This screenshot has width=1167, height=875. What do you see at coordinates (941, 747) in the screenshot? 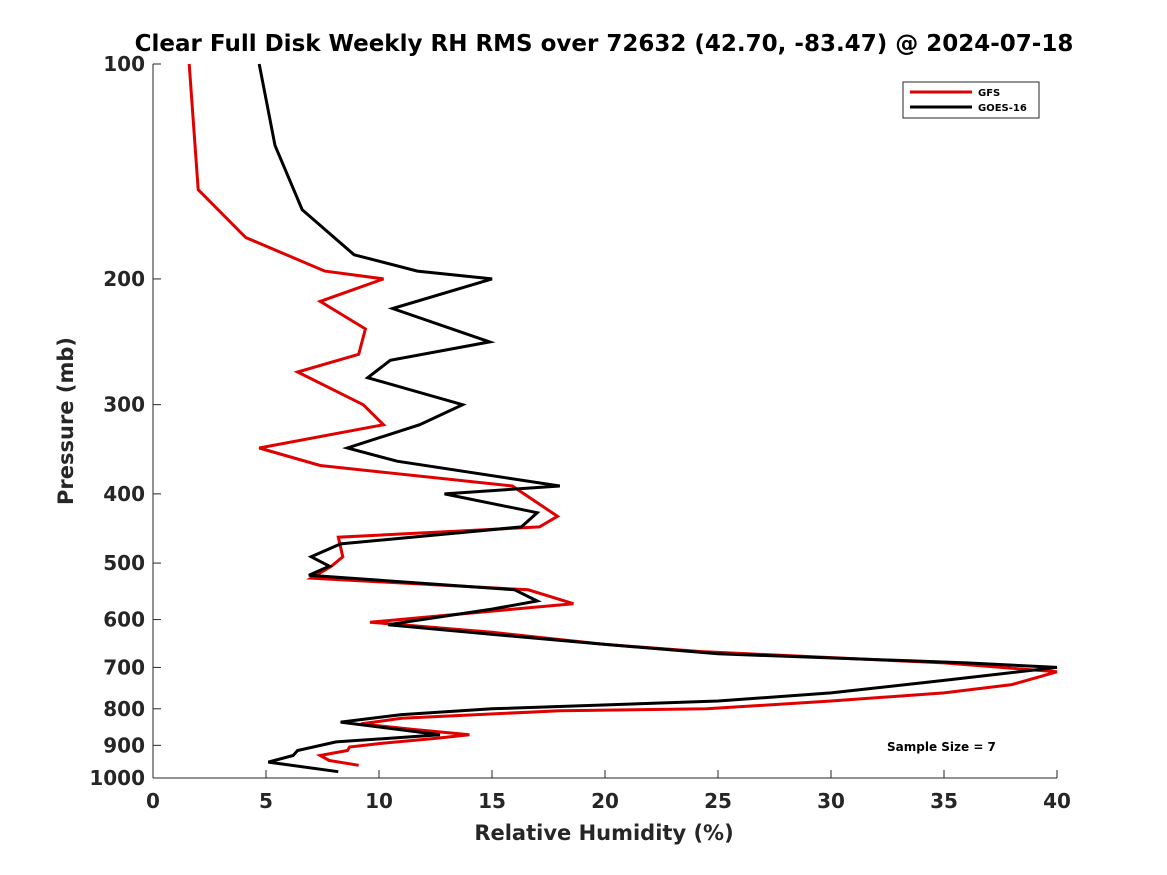
I see `sample-size-annotation: Sample Size = 7` at bounding box center [941, 747].